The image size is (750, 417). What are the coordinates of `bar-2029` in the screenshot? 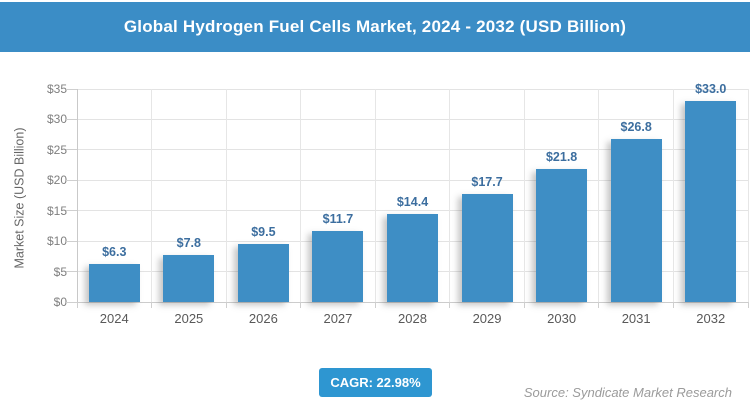 It's located at (487, 248).